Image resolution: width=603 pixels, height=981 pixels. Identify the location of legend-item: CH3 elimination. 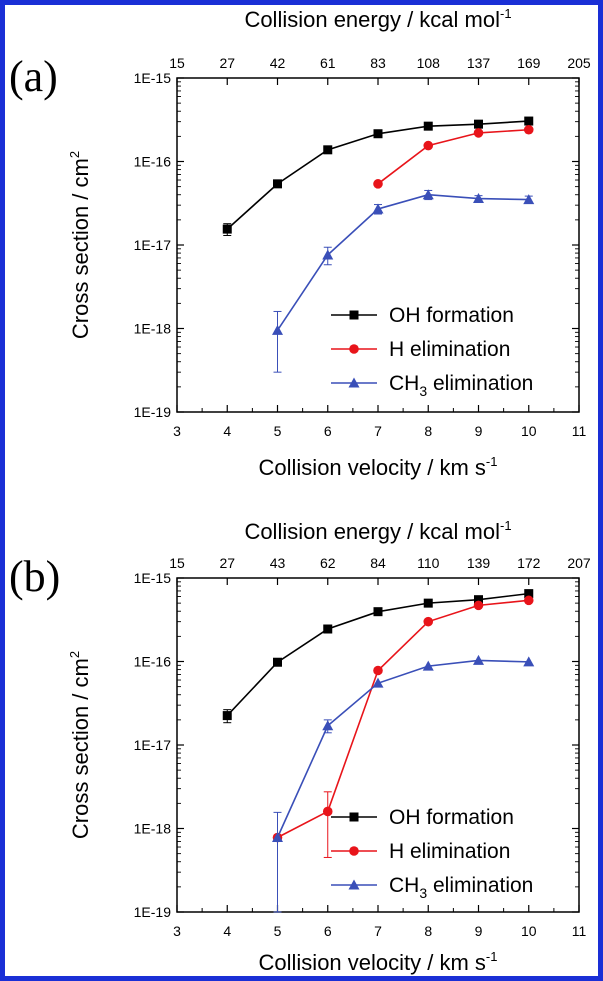
(432, 887).